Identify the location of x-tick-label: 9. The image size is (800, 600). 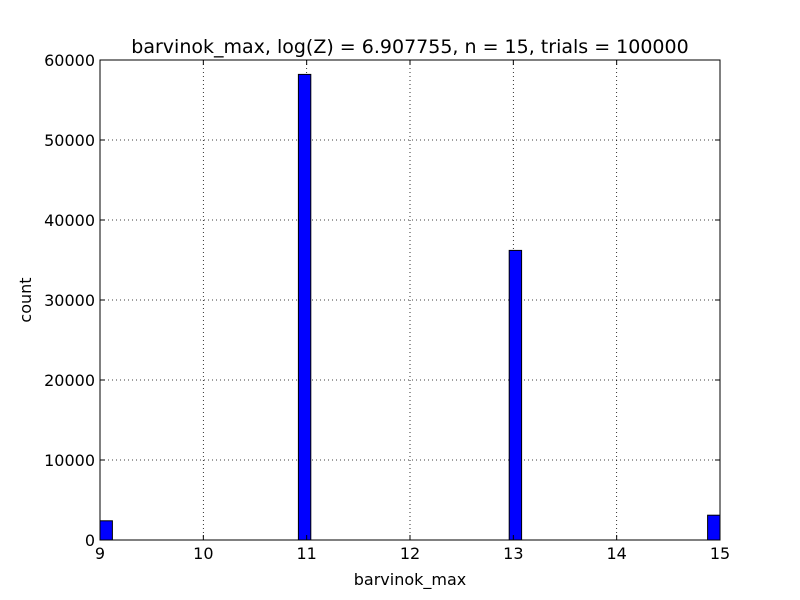
(100, 553).